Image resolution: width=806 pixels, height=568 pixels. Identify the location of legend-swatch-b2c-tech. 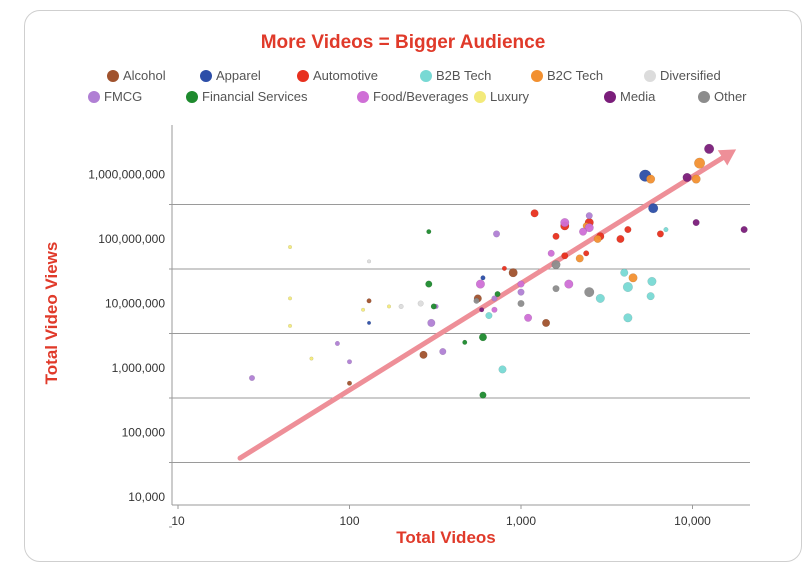
(537, 75).